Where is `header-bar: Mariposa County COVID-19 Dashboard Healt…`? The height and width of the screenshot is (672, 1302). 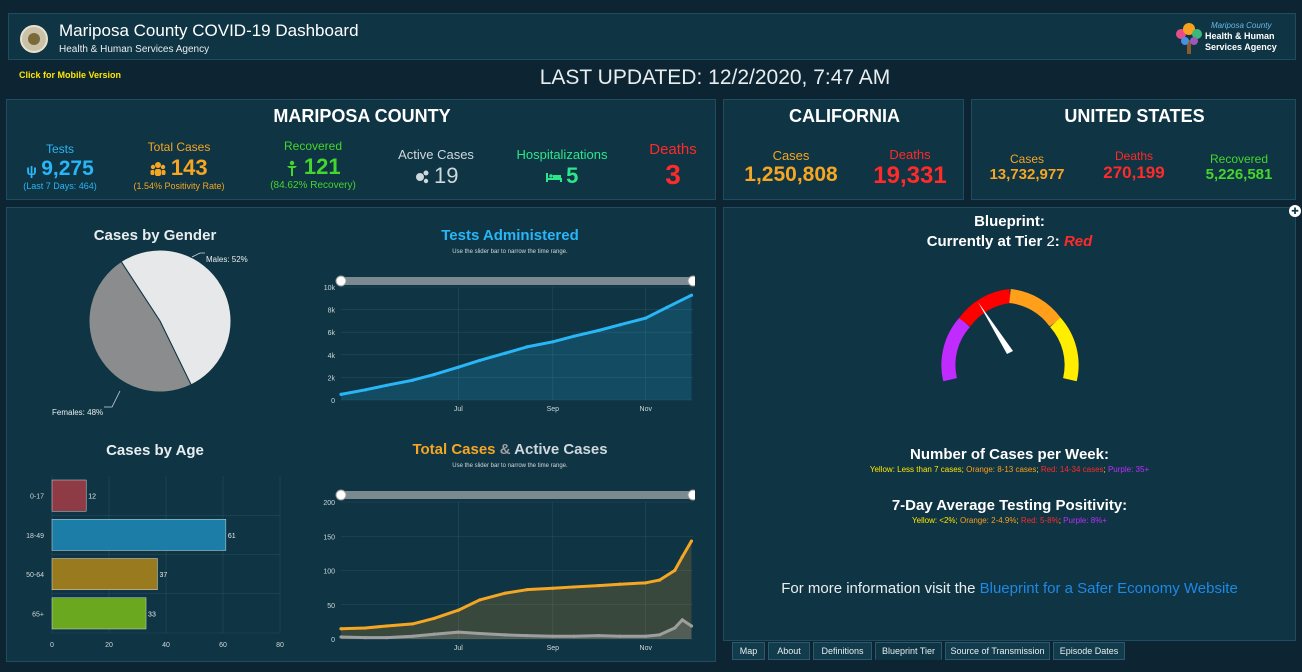
header-bar: Mariposa County COVID-19 Dashboard Healt… is located at coordinates (652, 36).